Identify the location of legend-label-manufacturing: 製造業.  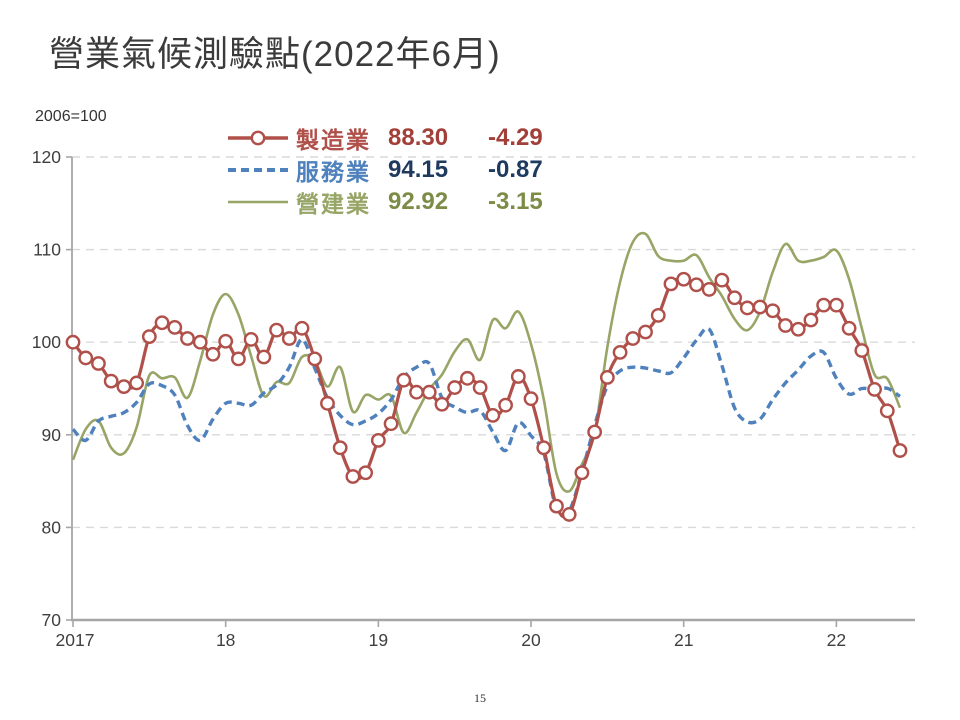
(333, 140).